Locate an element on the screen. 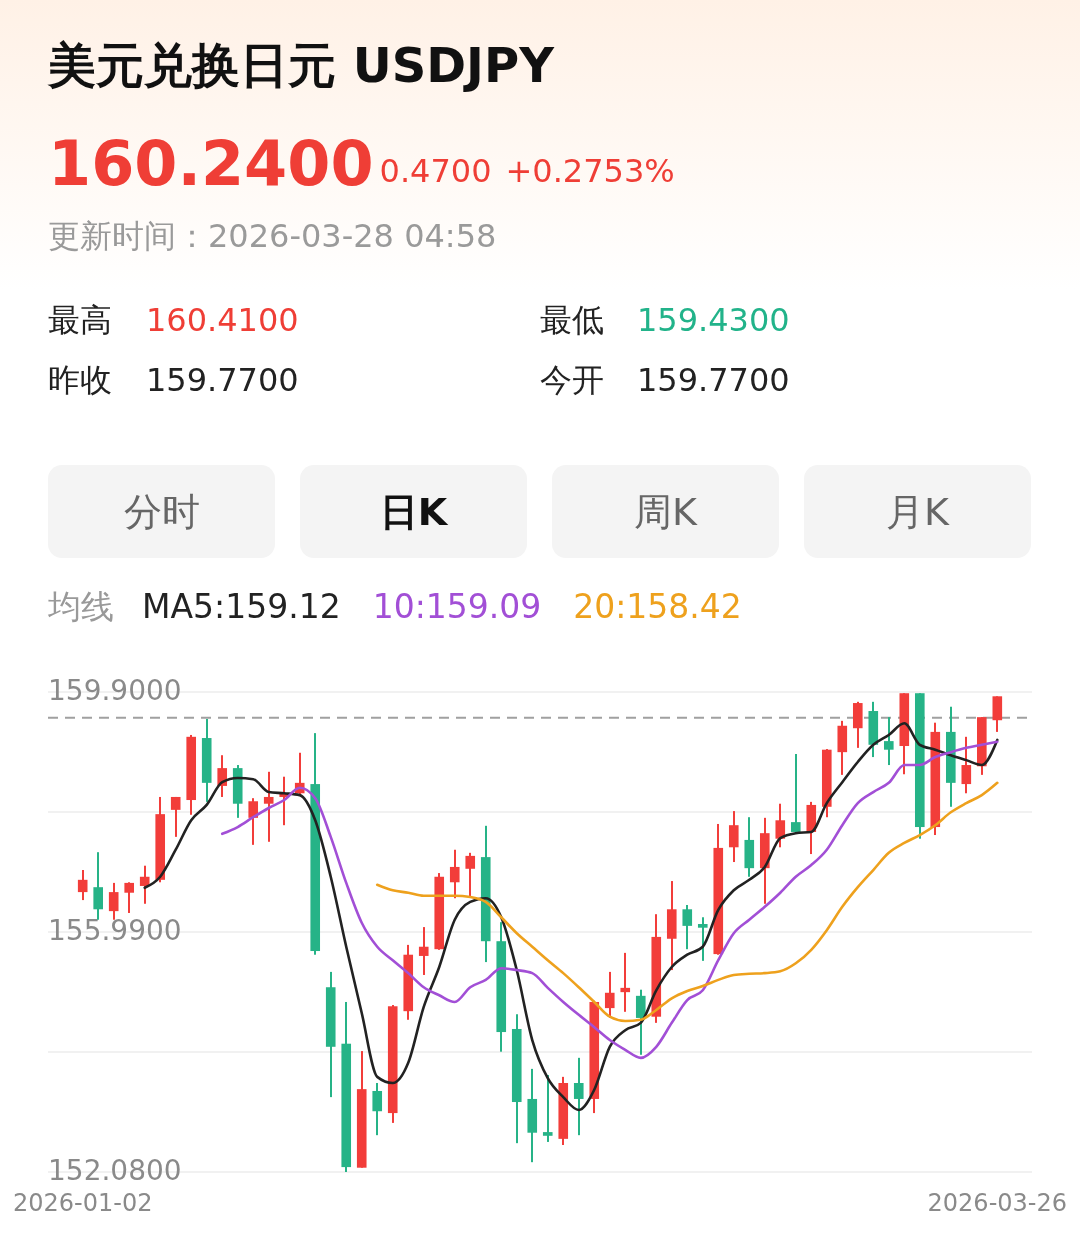  text: 最低 is located at coordinates (572, 320).